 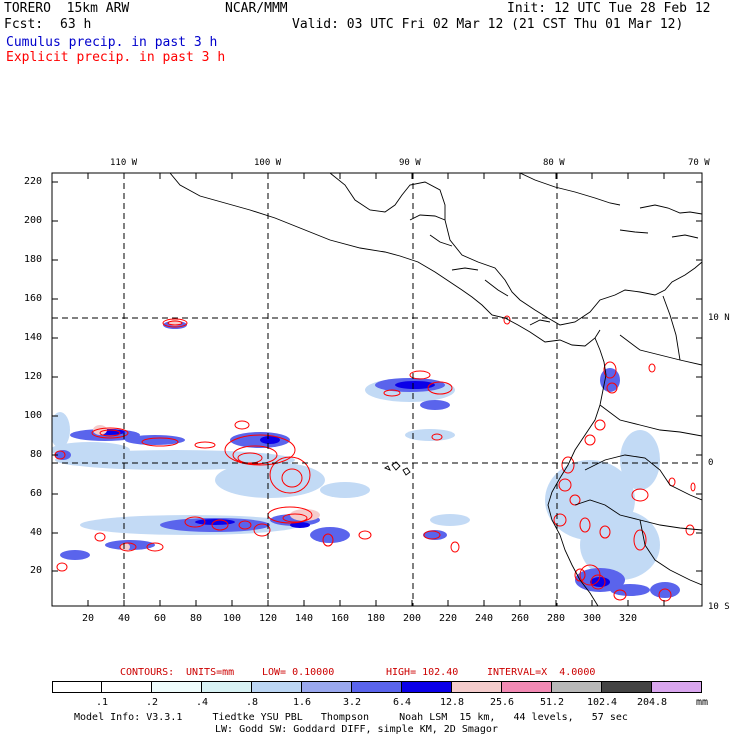 What do you see at coordinates (302, 702) in the screenshot?
I see `colorbar-label: 1.6` at bounding box center [302, 702].